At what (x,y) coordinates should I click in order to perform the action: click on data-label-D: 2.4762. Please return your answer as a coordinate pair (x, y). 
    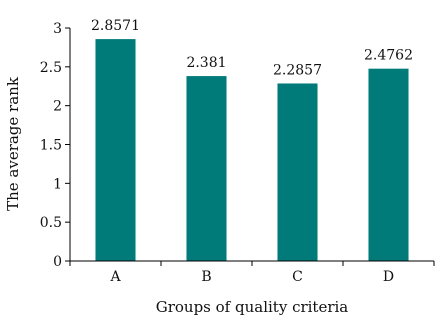
    Looking at the image, I should click on (388, 56).